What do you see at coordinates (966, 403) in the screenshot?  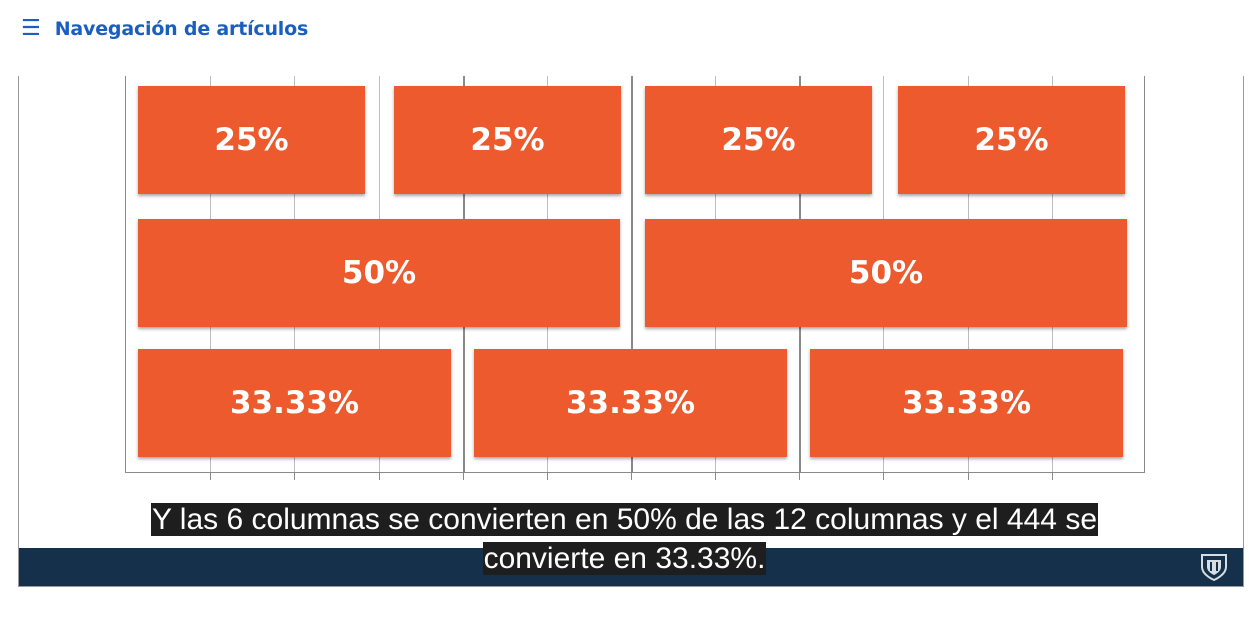 I see `grid-cell-33-3: 33.33%` at bounding box center [966, 403].